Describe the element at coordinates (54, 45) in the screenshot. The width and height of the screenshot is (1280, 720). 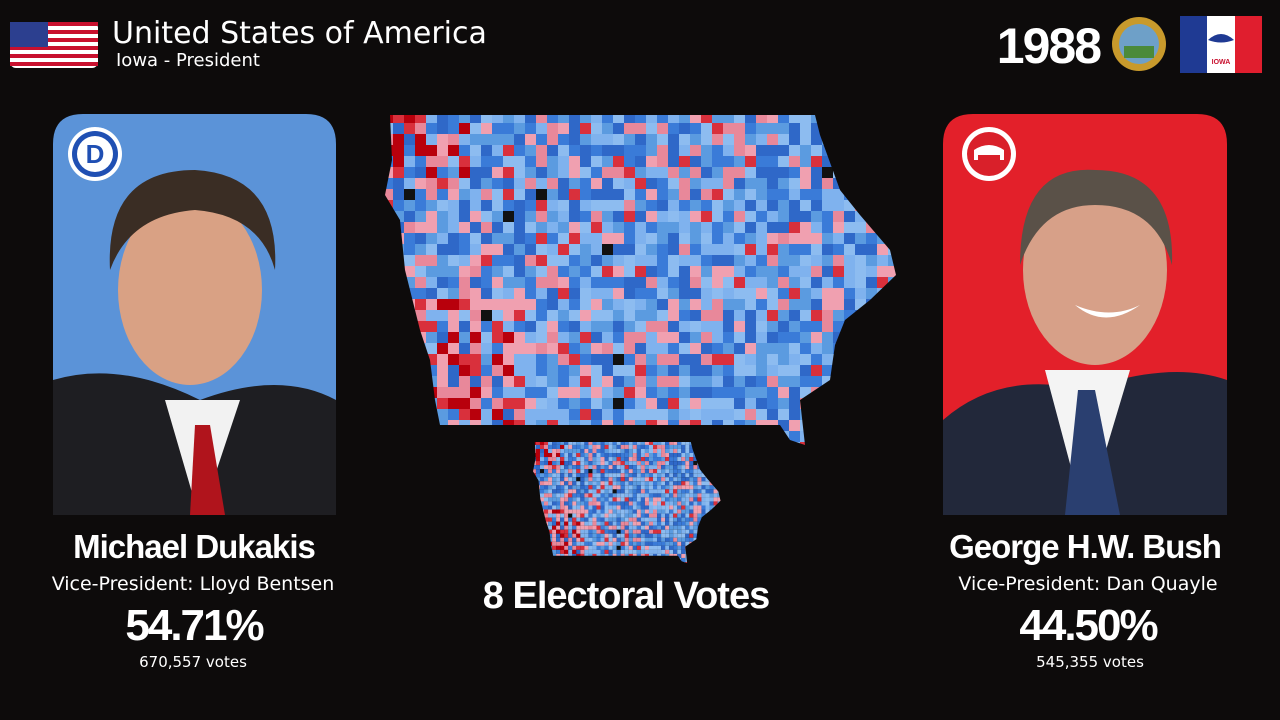
I see `us-flag` at that location.